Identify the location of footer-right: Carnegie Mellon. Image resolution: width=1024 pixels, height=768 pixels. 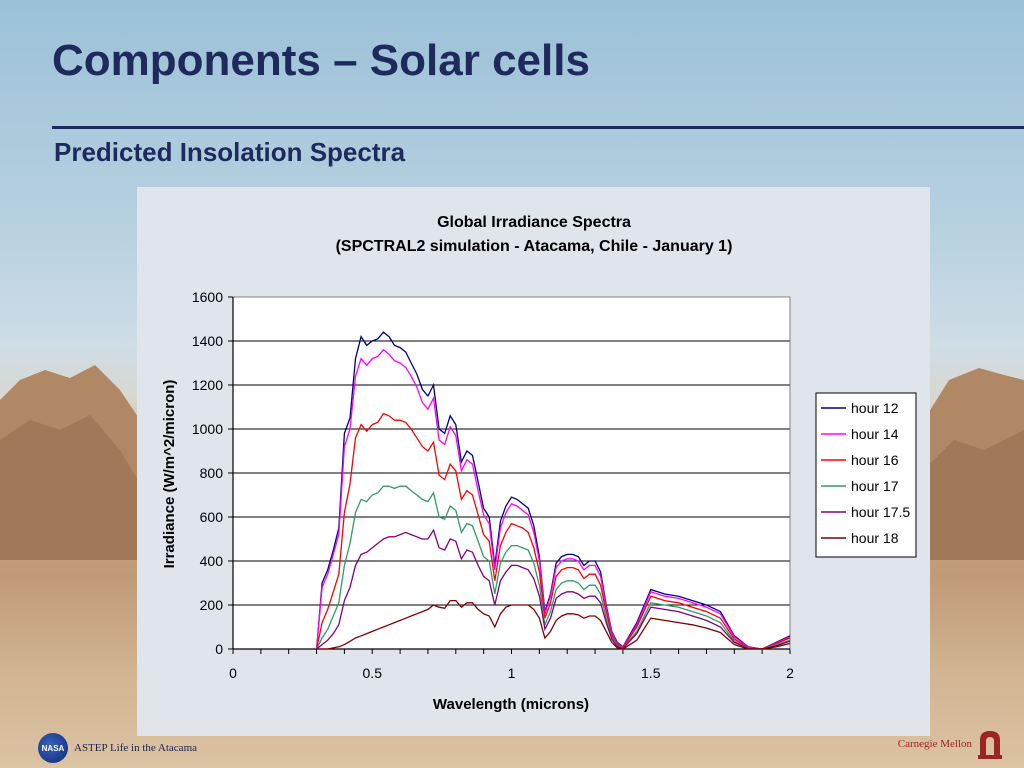
(951, 744).